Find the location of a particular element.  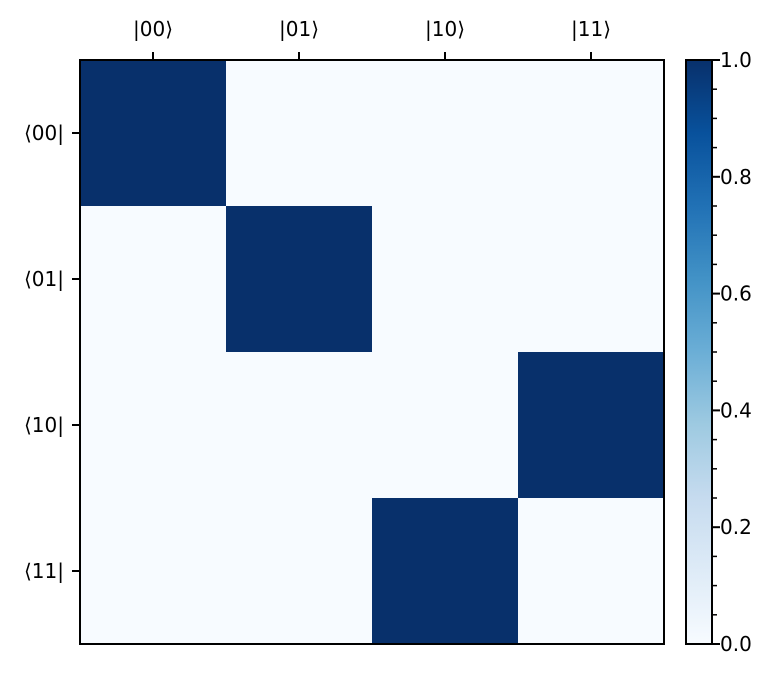

colorbar-tick-label: 0.0 is located at coordinates (736, 644).